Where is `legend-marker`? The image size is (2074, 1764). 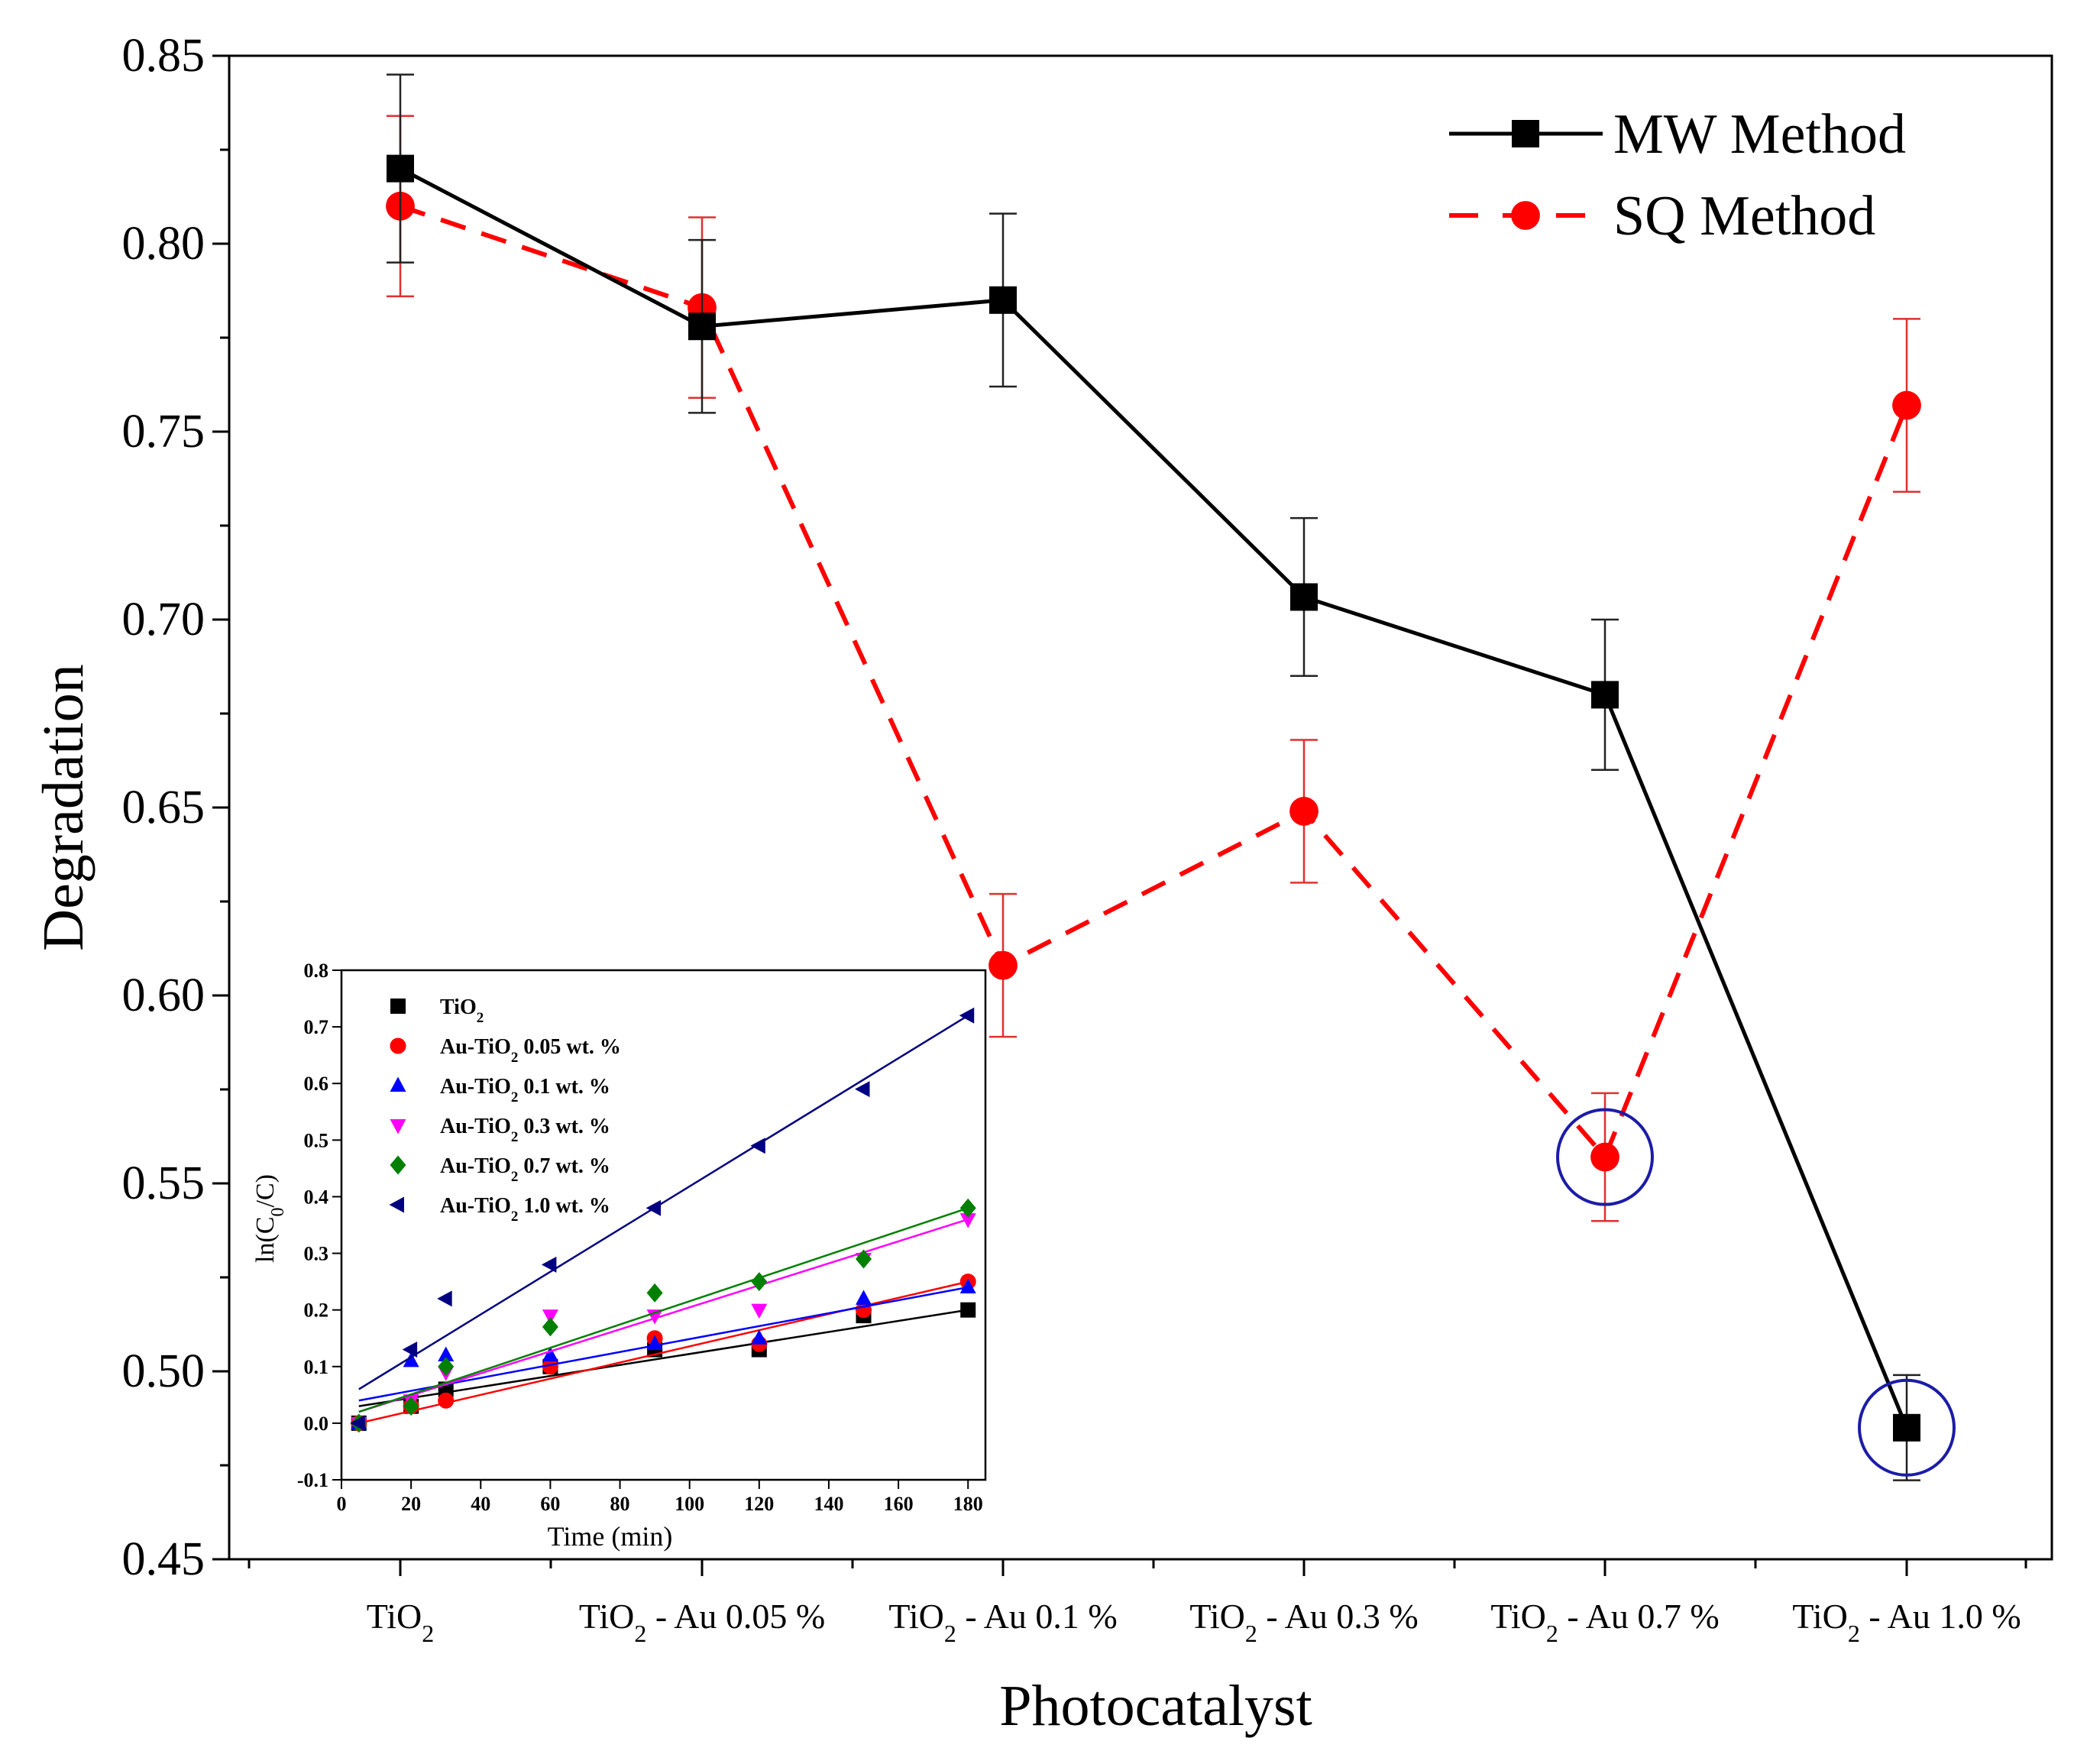
legend-marker is located at coordinates (1525, 215).